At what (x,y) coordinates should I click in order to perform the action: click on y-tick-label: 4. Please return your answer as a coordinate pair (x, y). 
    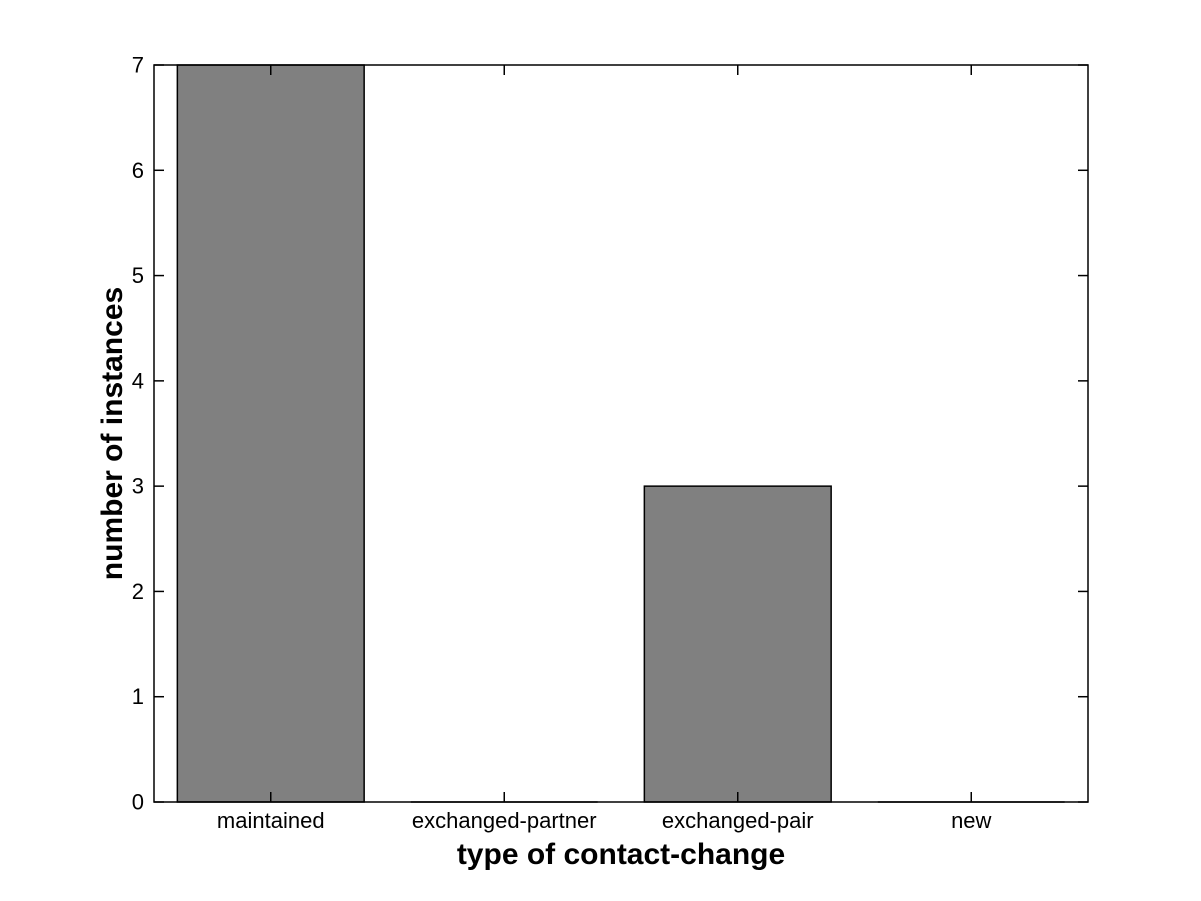
    Looking at the image, I should click on (138, 380).